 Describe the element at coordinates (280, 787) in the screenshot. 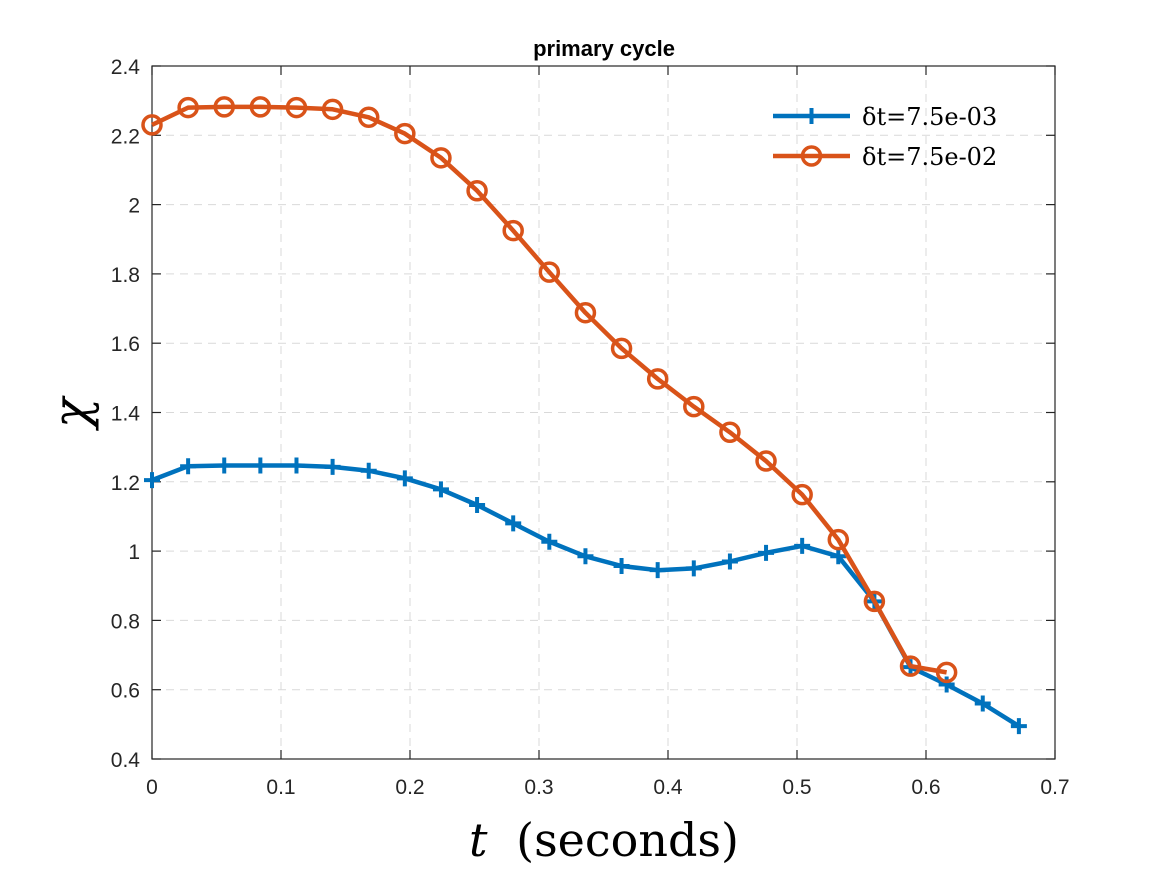

I see `x-tick-label: 0.1` at that location.